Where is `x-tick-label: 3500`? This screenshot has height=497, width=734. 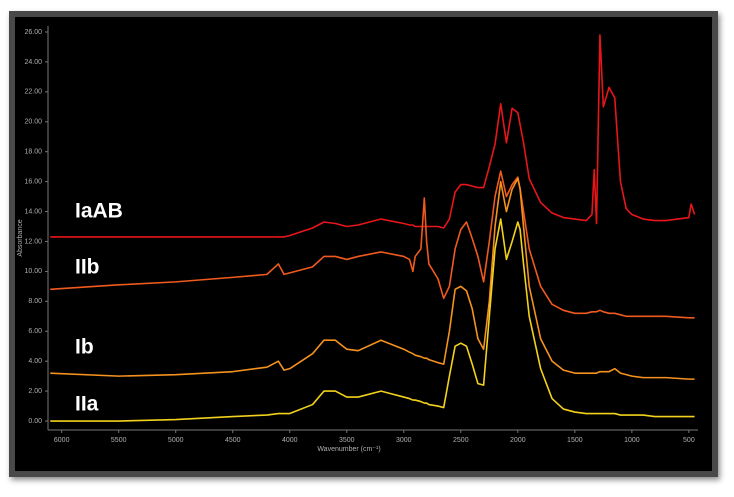 x-tick-label: 3500 is located at coordinates (347, 440).